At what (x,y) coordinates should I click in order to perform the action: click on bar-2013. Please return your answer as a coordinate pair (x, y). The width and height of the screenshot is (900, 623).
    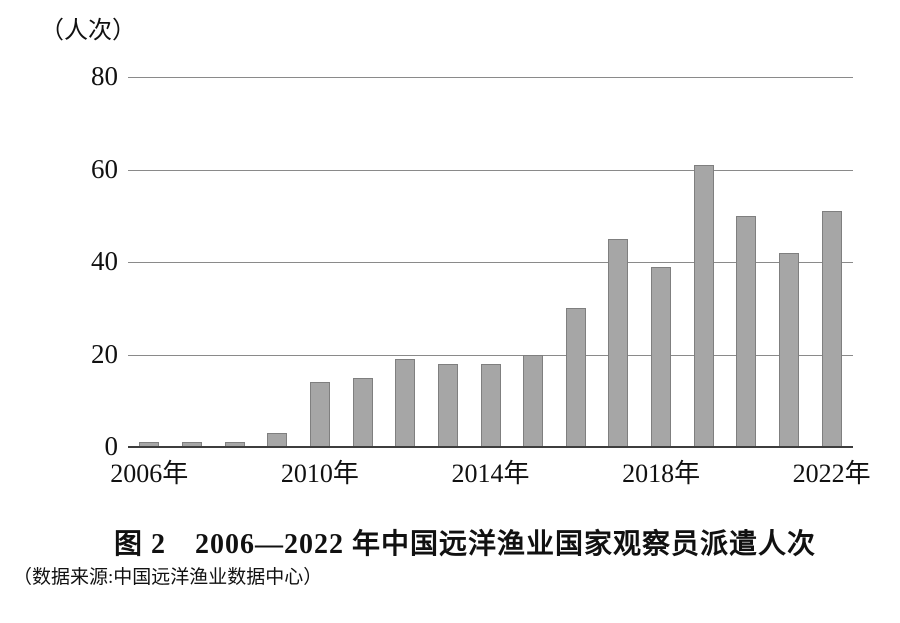
    Looking at the image, I should click on (447, 405).